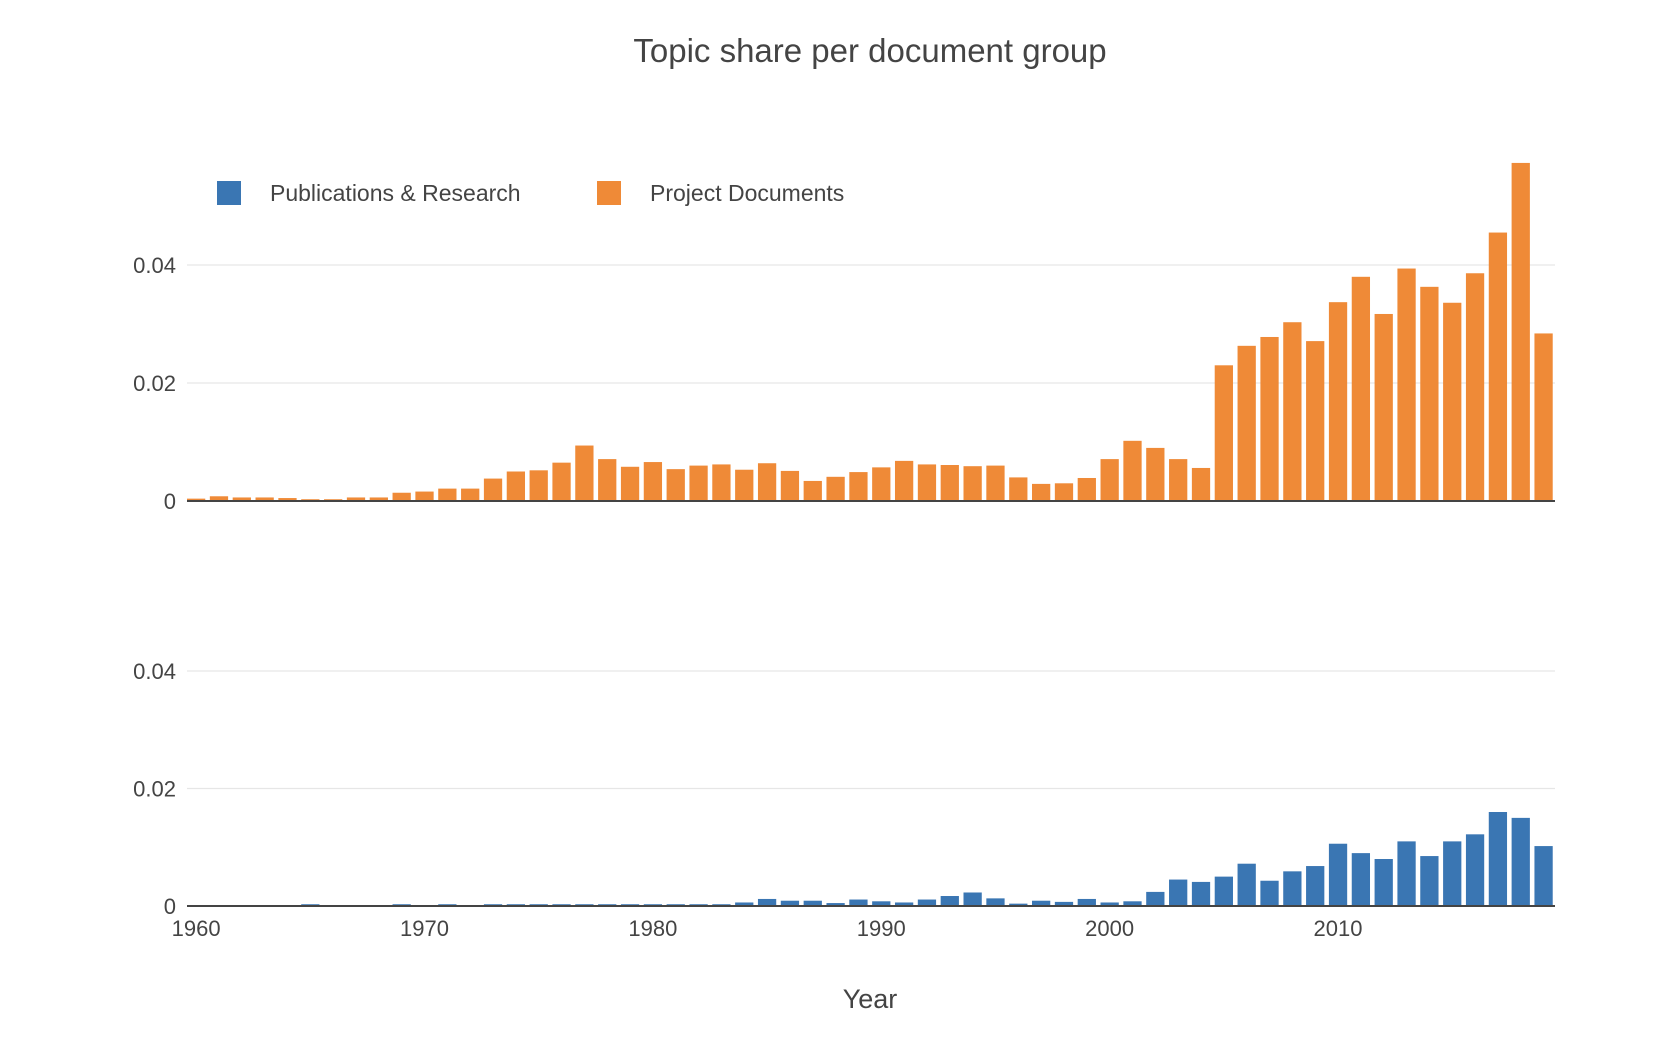 This screenshot has height=1041, width=1658. What do you see at coordinates (1109, 480) in the screenshot?
I see `bar-top-2000` at bounding box center [1109, 480].